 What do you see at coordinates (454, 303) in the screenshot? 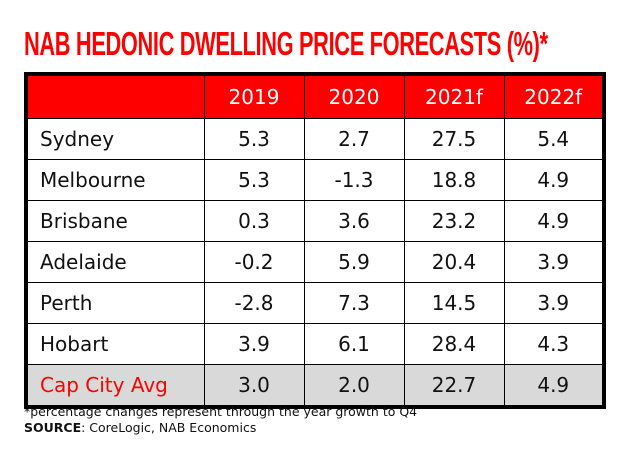
I see `value-cell: 14.5` at bounding box center [454, 303].